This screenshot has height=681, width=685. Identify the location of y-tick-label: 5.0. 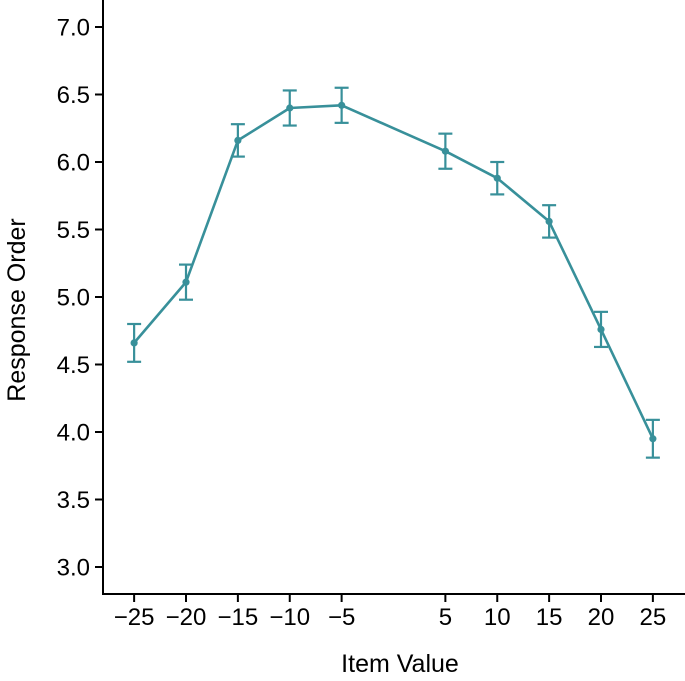
(73, 298).